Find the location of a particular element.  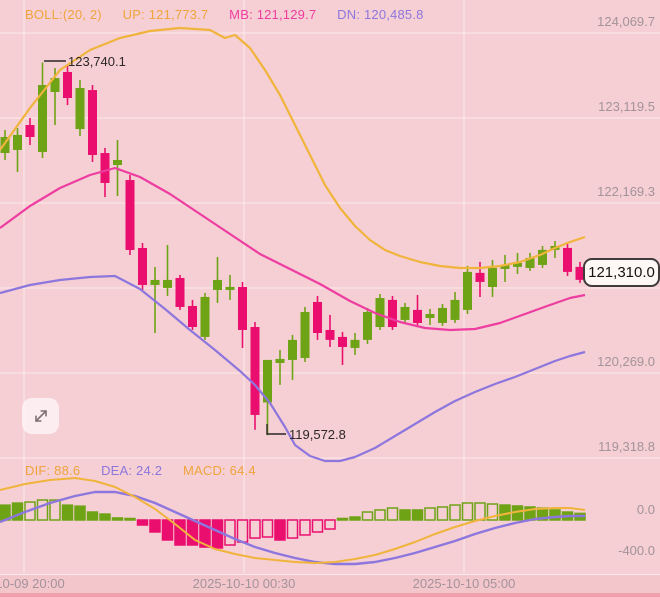

time-axis-label: 2025-10-10 00:30 is located at coordinates (244, 583).